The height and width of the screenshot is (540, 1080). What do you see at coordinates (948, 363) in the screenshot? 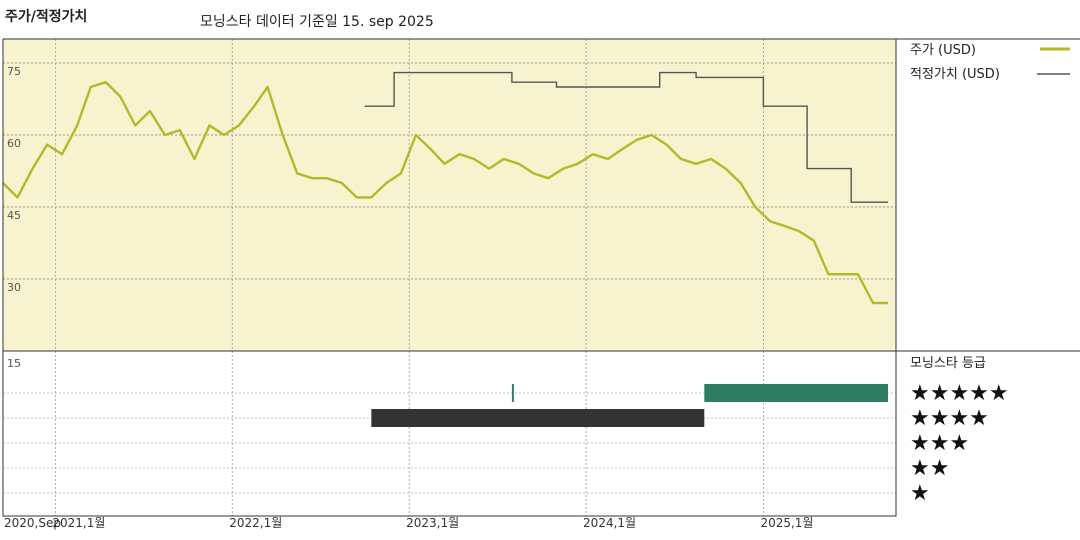
I see `rating-legend-title: 모닝스타 등급` at bounding box center [948, 363].